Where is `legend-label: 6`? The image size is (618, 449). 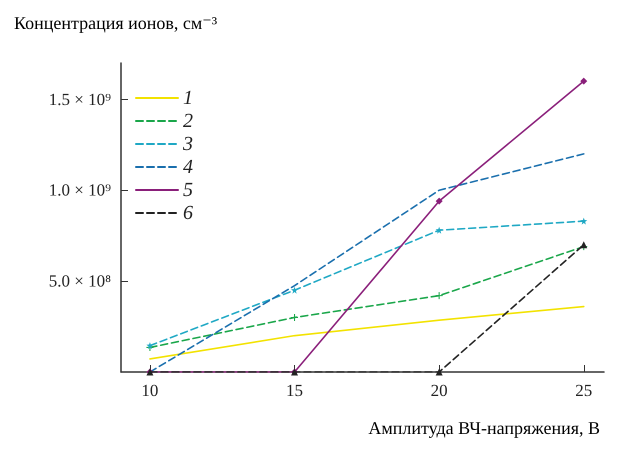 legend-label: 6 is located at coordinates (188, 213).